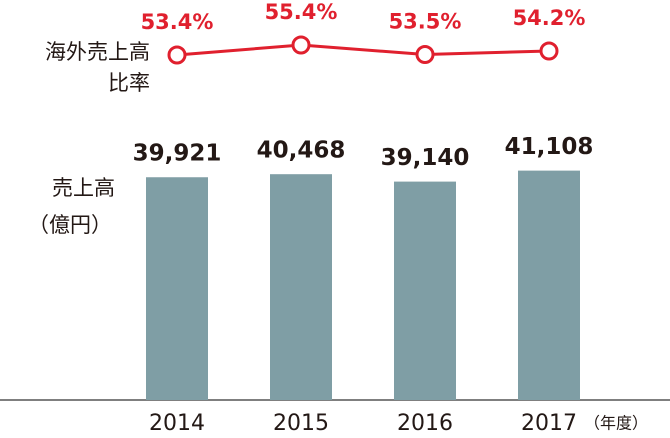 The image size is (670, 438). Describe the element at coordinates (301, 12) in the screenshot. I see `value-label: 55.4%` at that location.